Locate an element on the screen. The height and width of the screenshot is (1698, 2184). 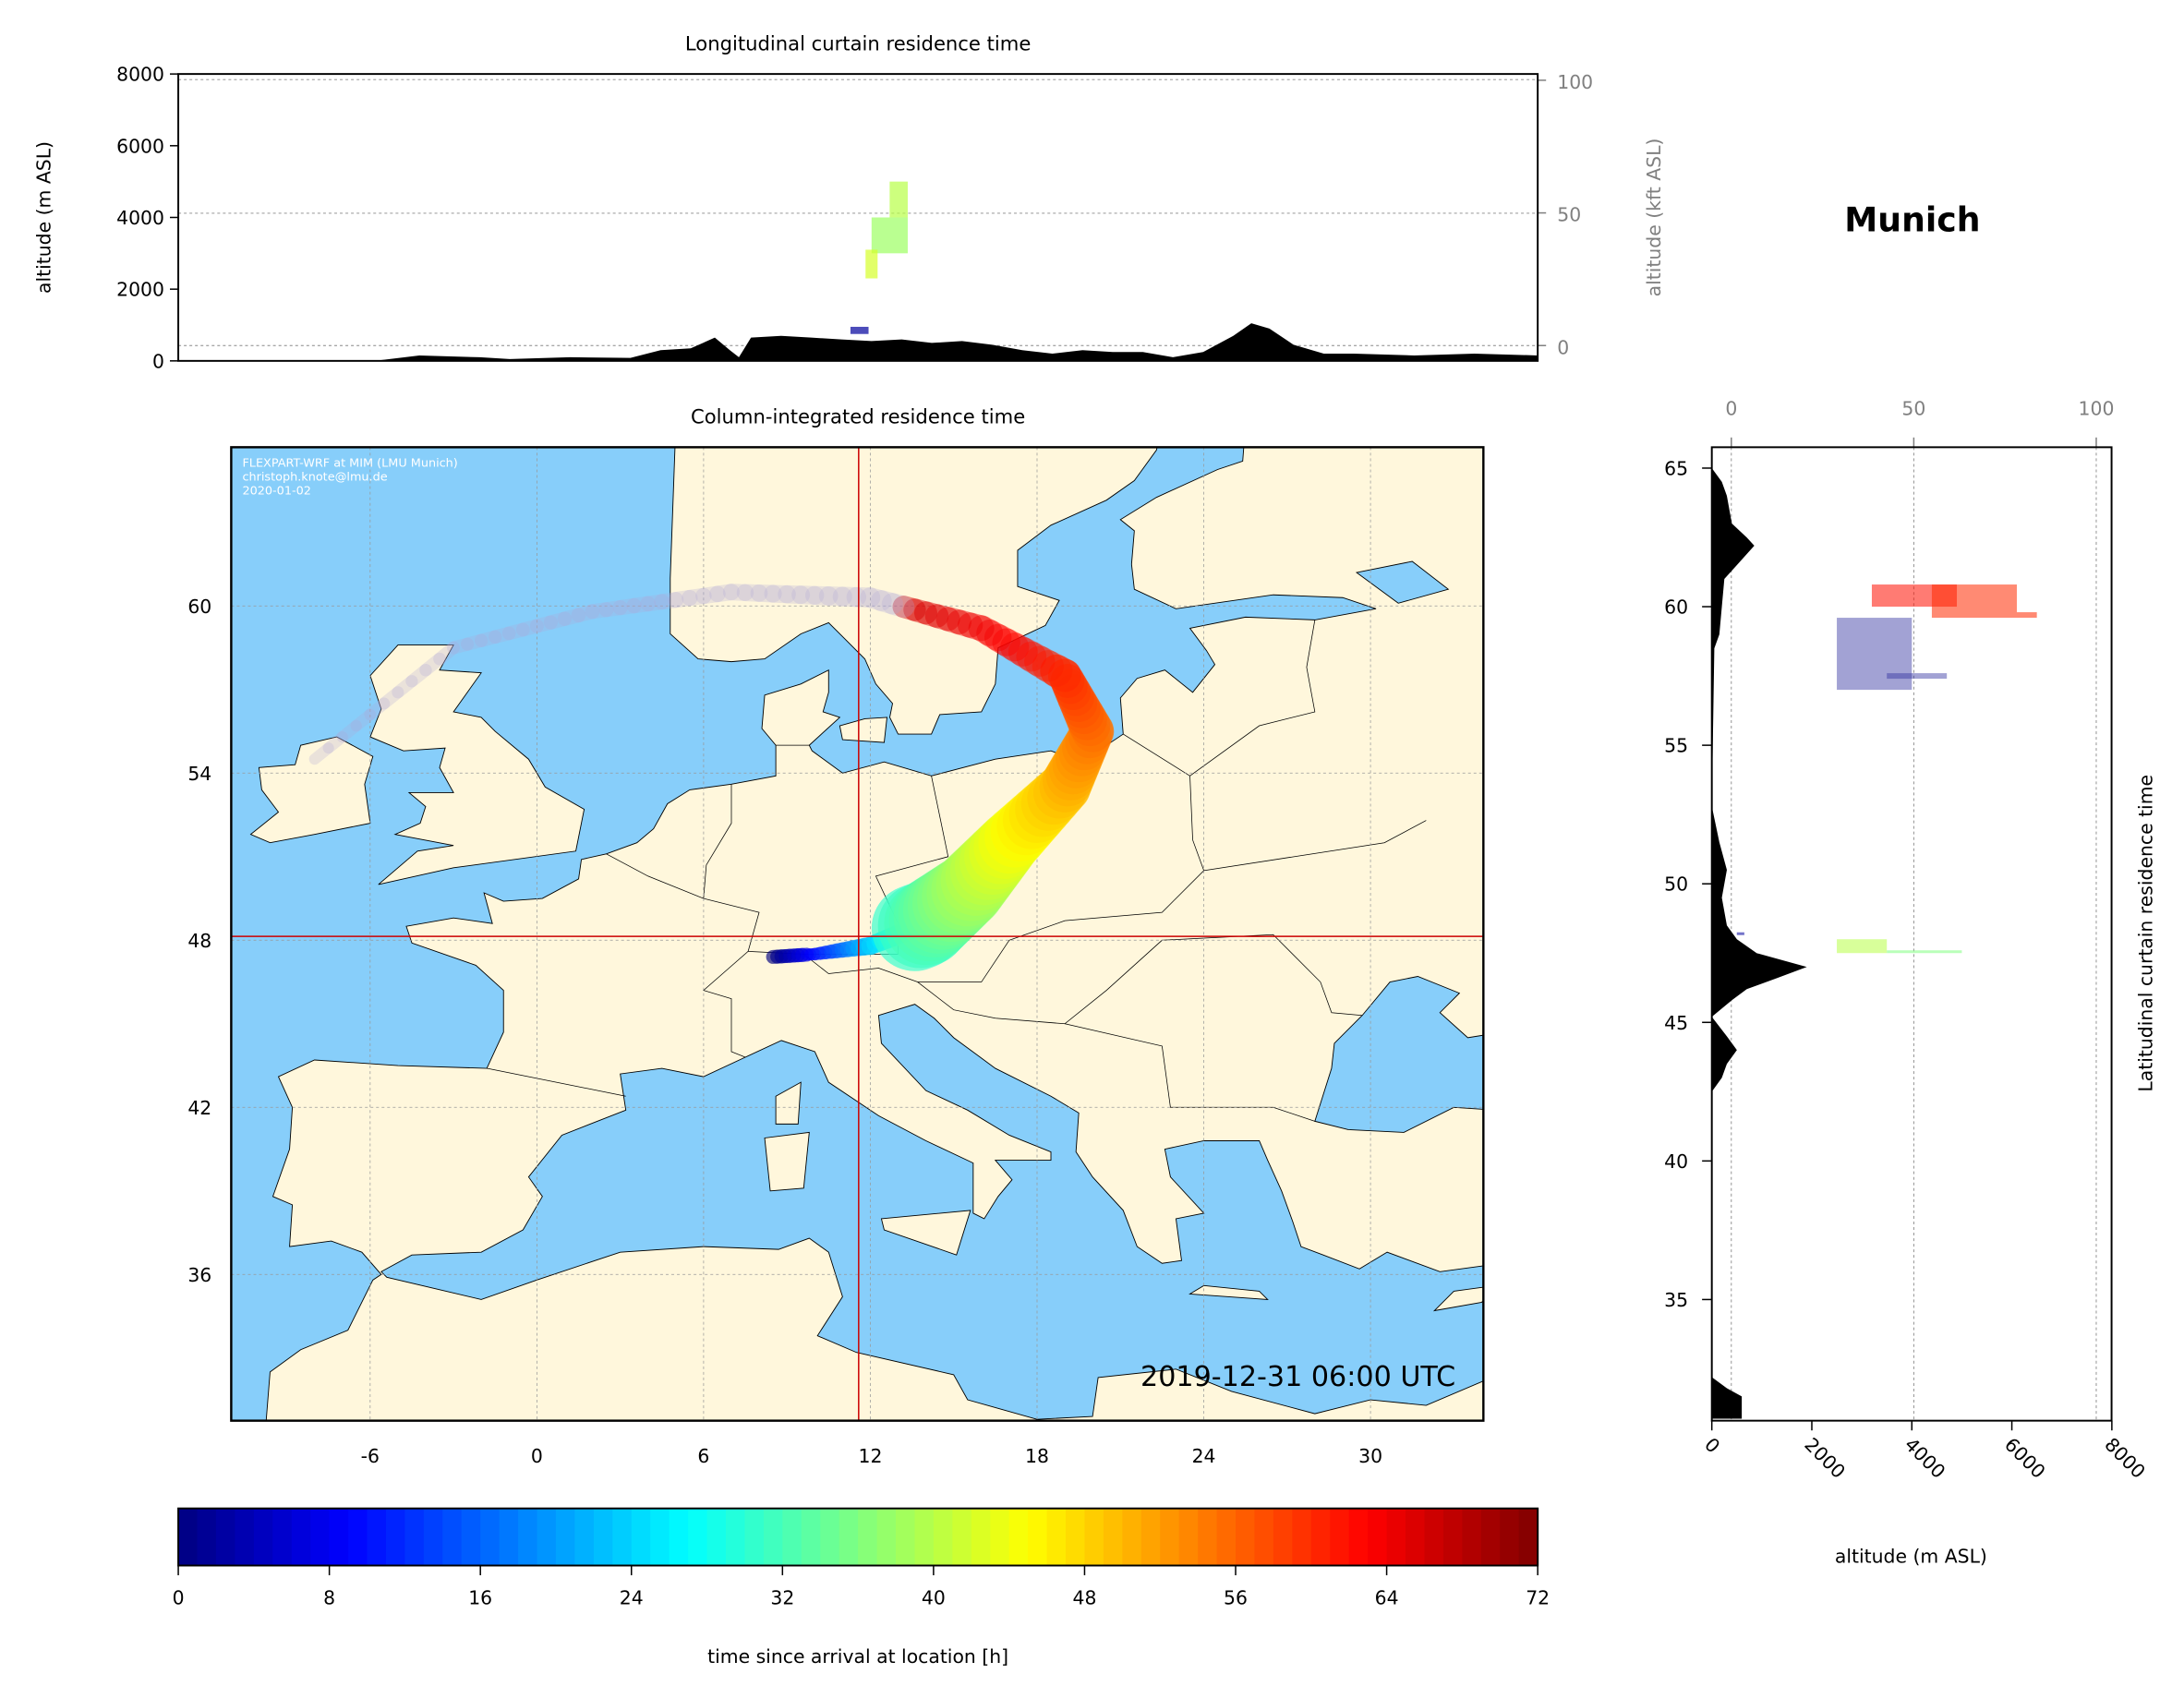
map-x-tick-label: 6 is located at coordinates (703, 1456).